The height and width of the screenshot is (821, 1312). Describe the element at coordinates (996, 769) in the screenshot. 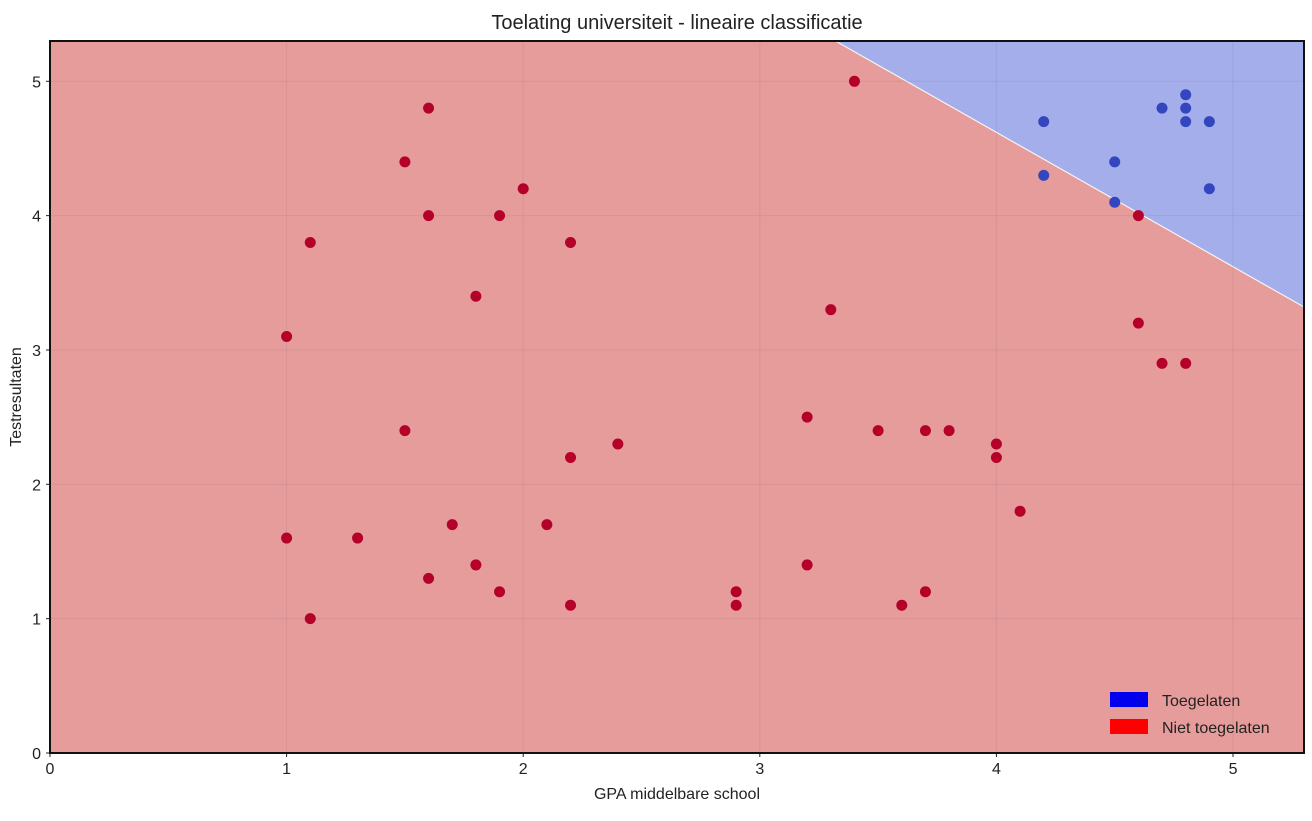

I see `x-tick-label: 4` at that location.